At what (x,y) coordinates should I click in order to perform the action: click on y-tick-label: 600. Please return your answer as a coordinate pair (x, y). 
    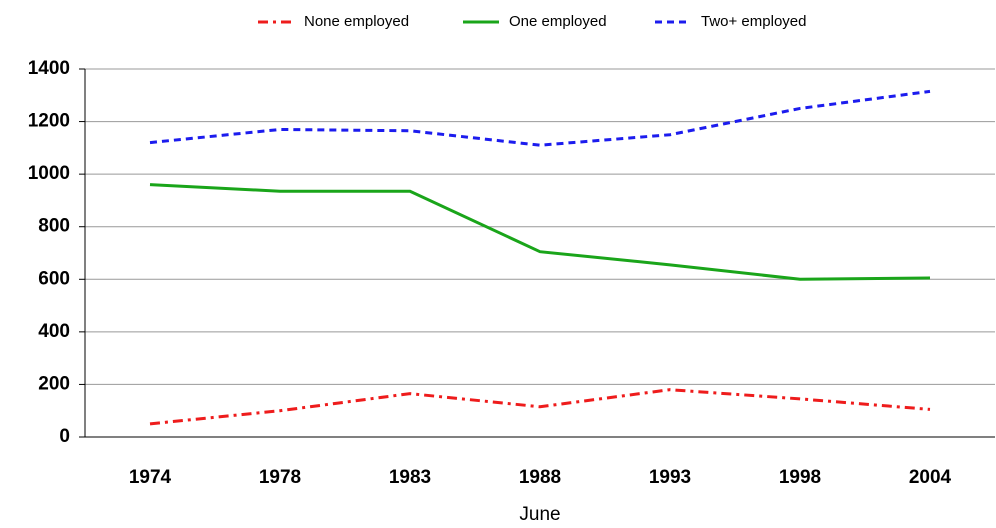
    Looking at the image, I should click on (54, 278).